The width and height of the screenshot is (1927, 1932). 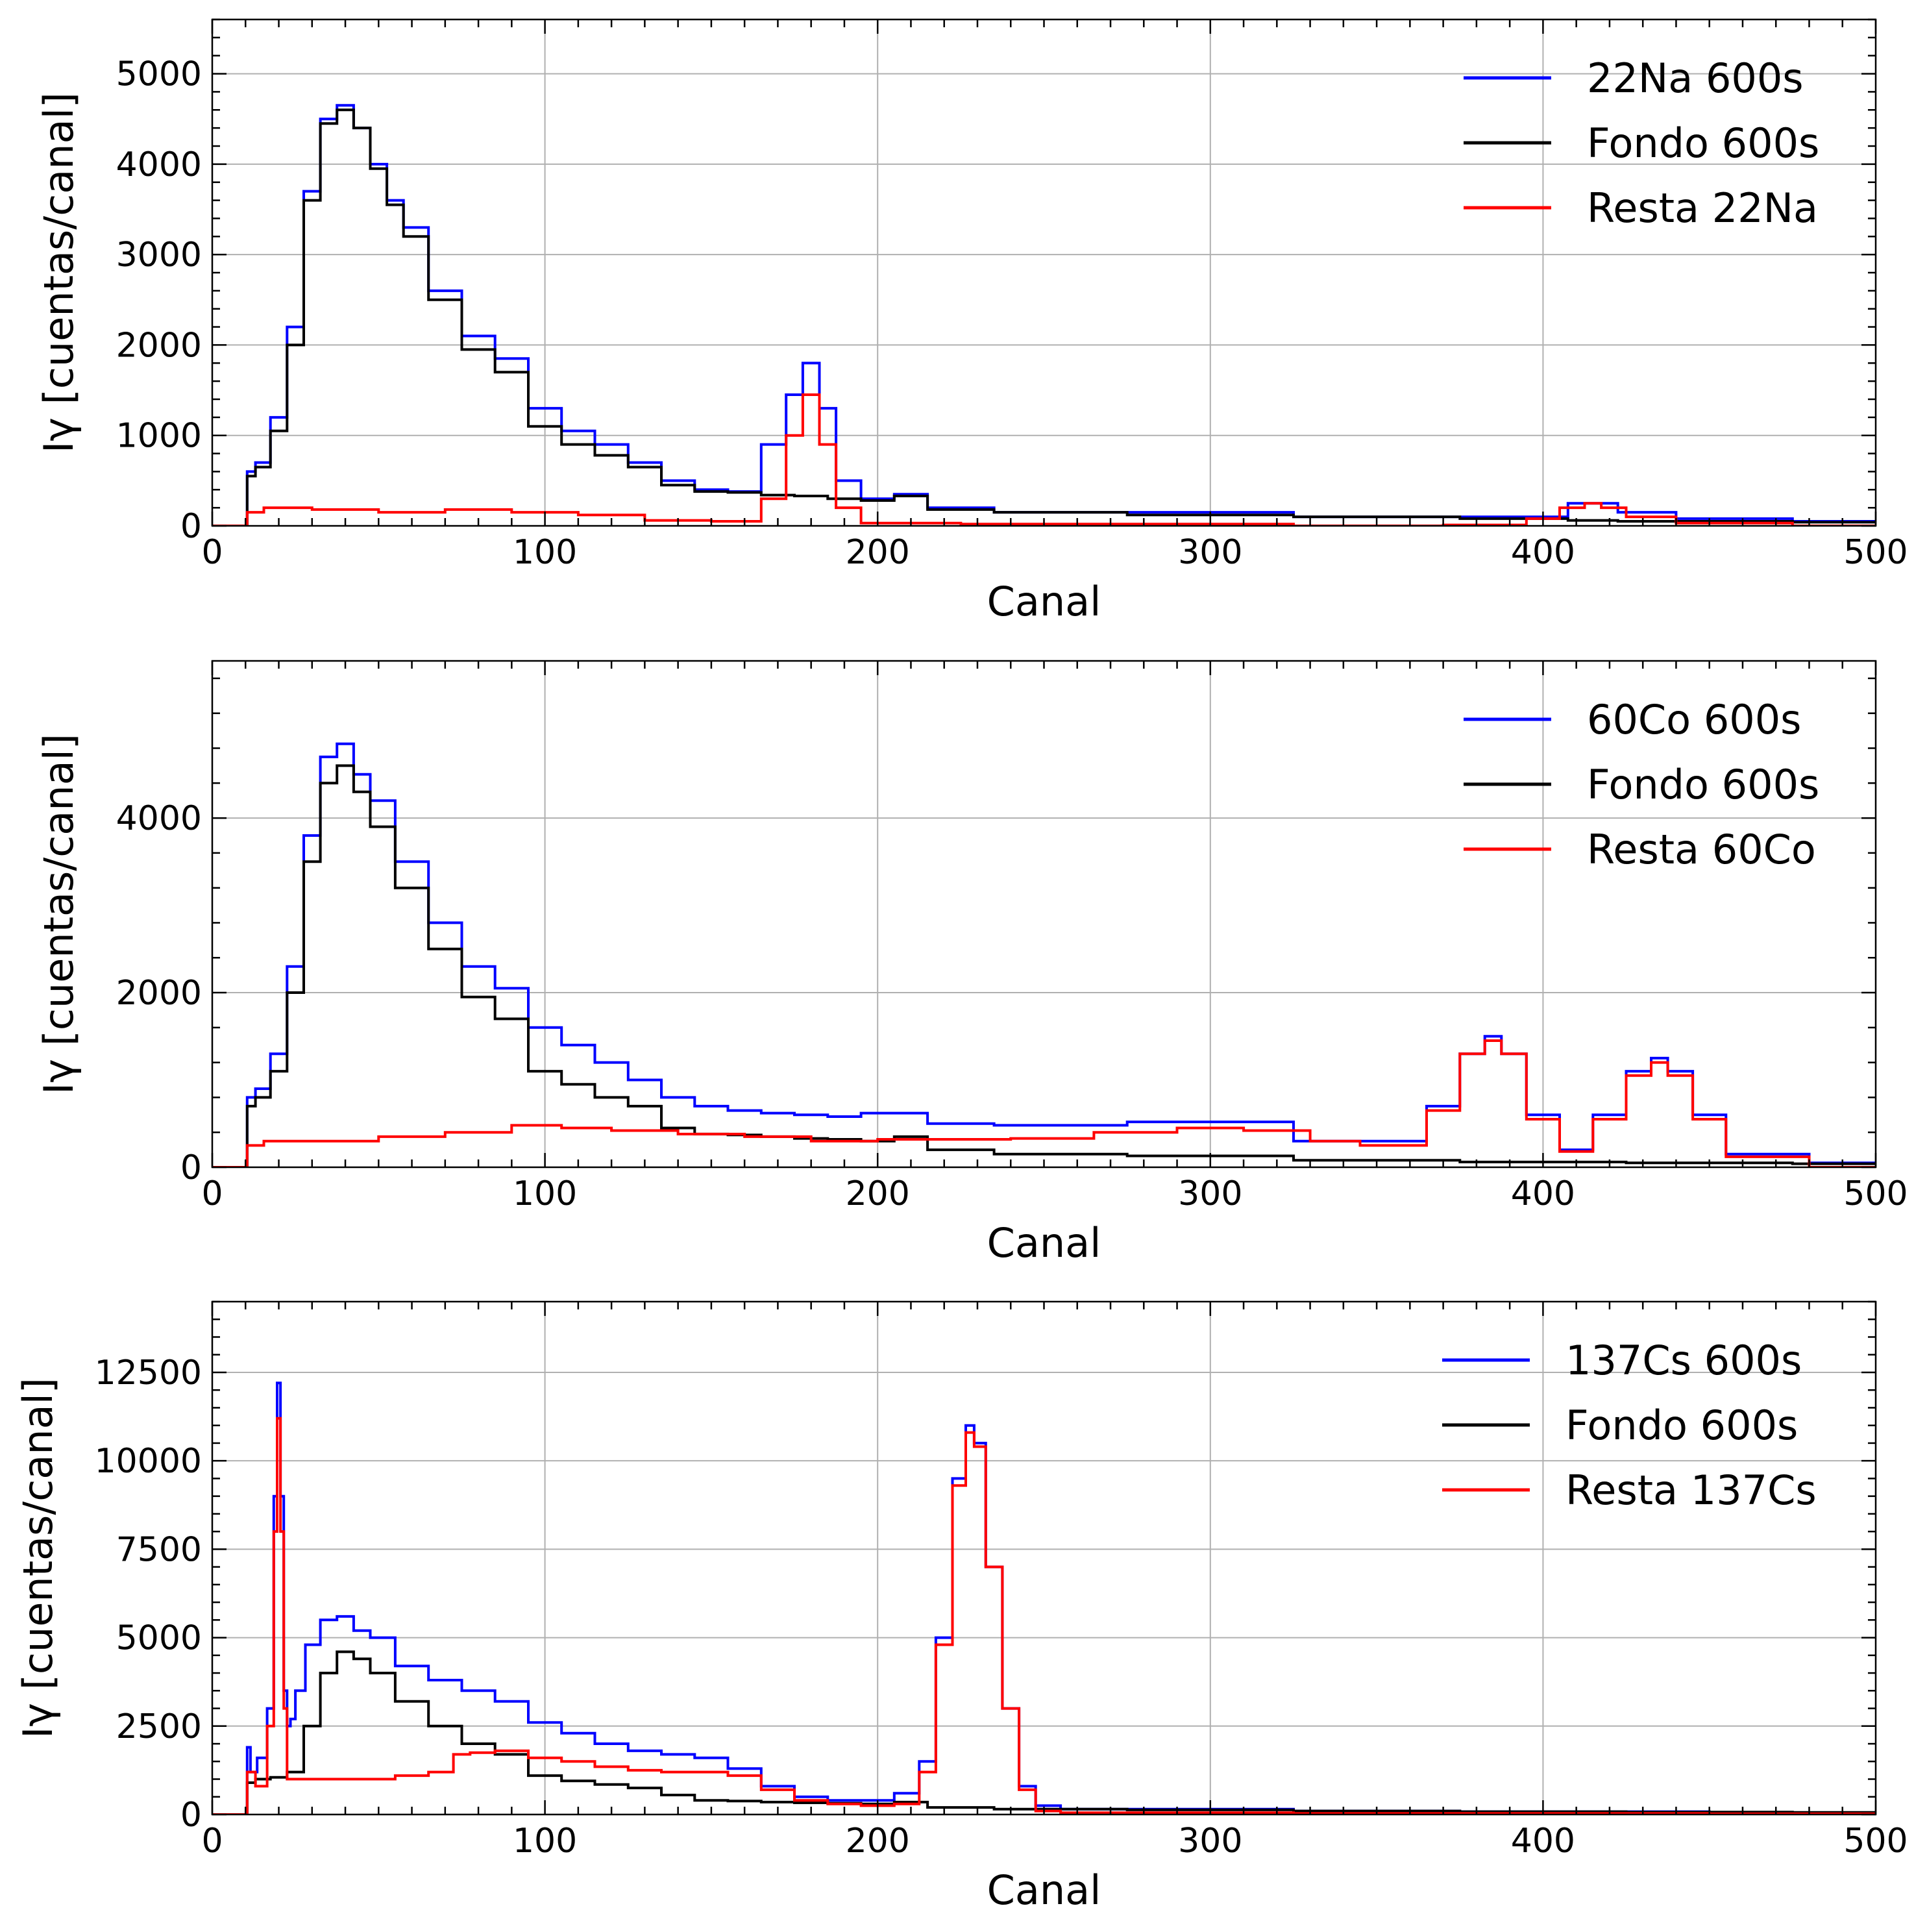 I want to click on legend-label: Resta 60Co, so click(x=1701, y=849).